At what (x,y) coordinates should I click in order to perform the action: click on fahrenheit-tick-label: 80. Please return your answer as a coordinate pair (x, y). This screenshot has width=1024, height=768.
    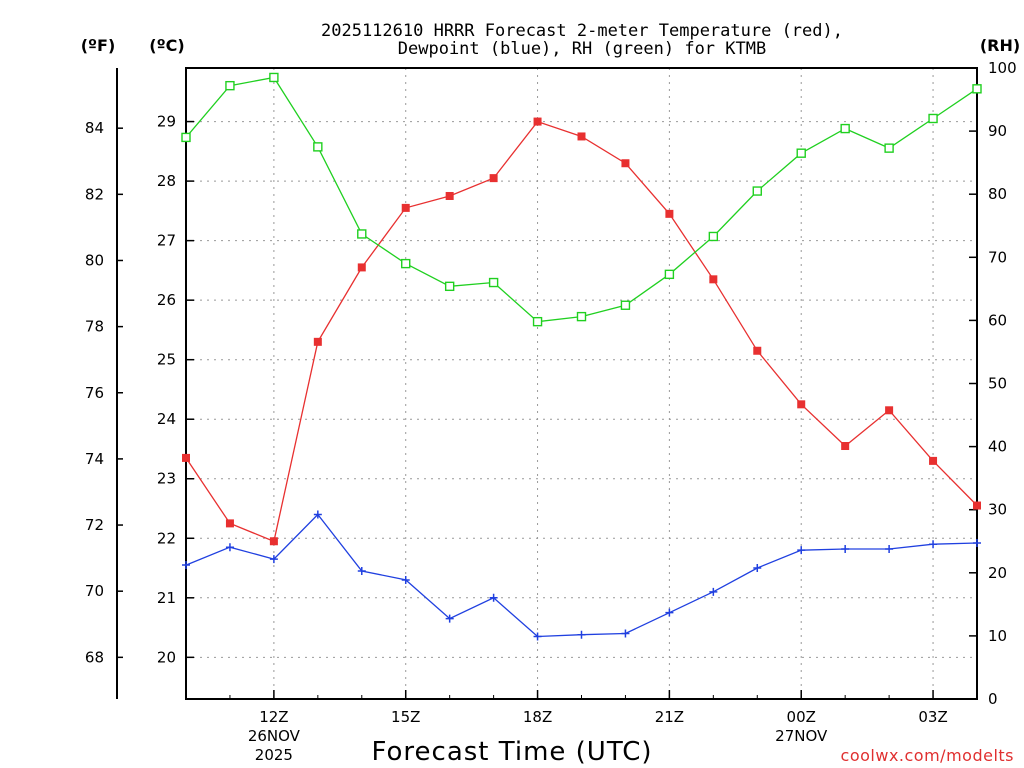
    Looking at the image, I should click on (94, 260).